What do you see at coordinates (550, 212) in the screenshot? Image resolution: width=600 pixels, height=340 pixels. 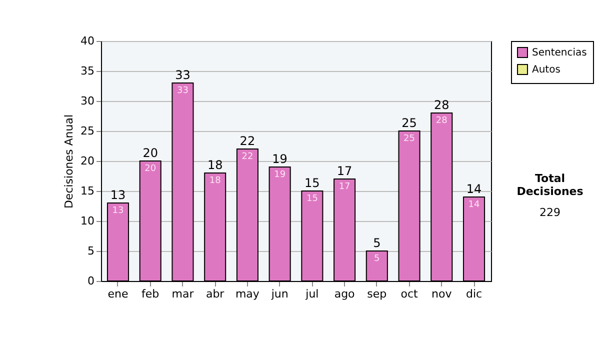 I see `text: 229` at bounding box center [550, 212].